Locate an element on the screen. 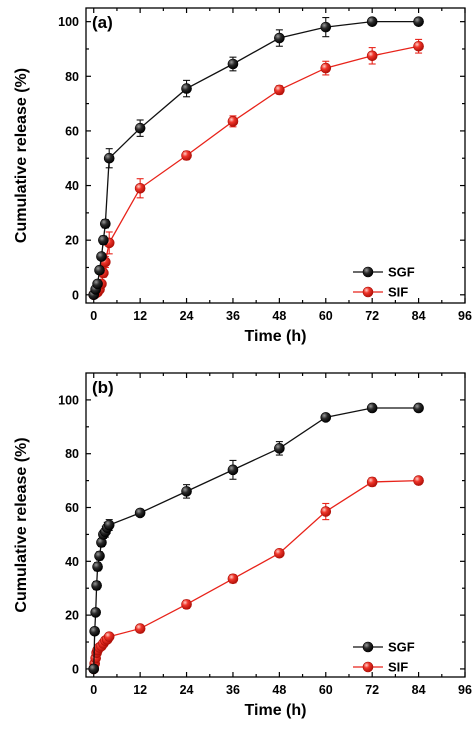  chart-a-y-tick-label: 40 is located at coordinates (72, 186).